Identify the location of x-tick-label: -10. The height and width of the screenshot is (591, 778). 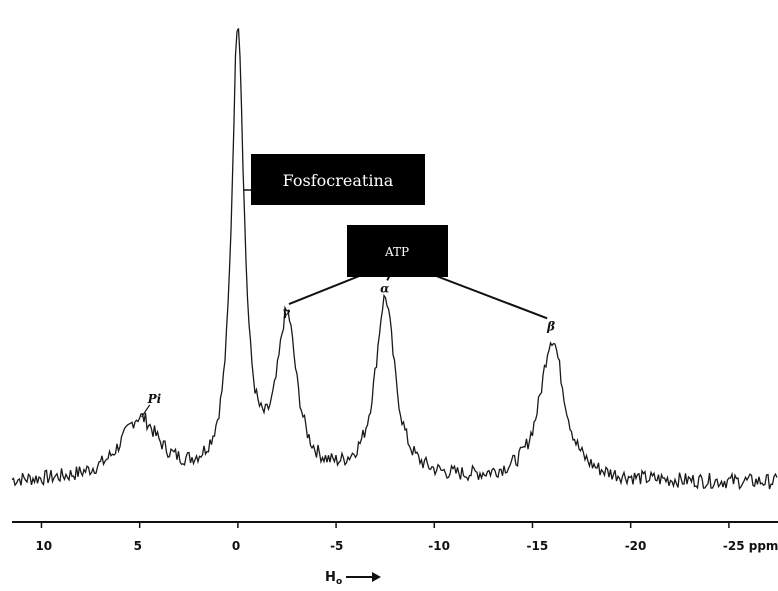
(439, 546).